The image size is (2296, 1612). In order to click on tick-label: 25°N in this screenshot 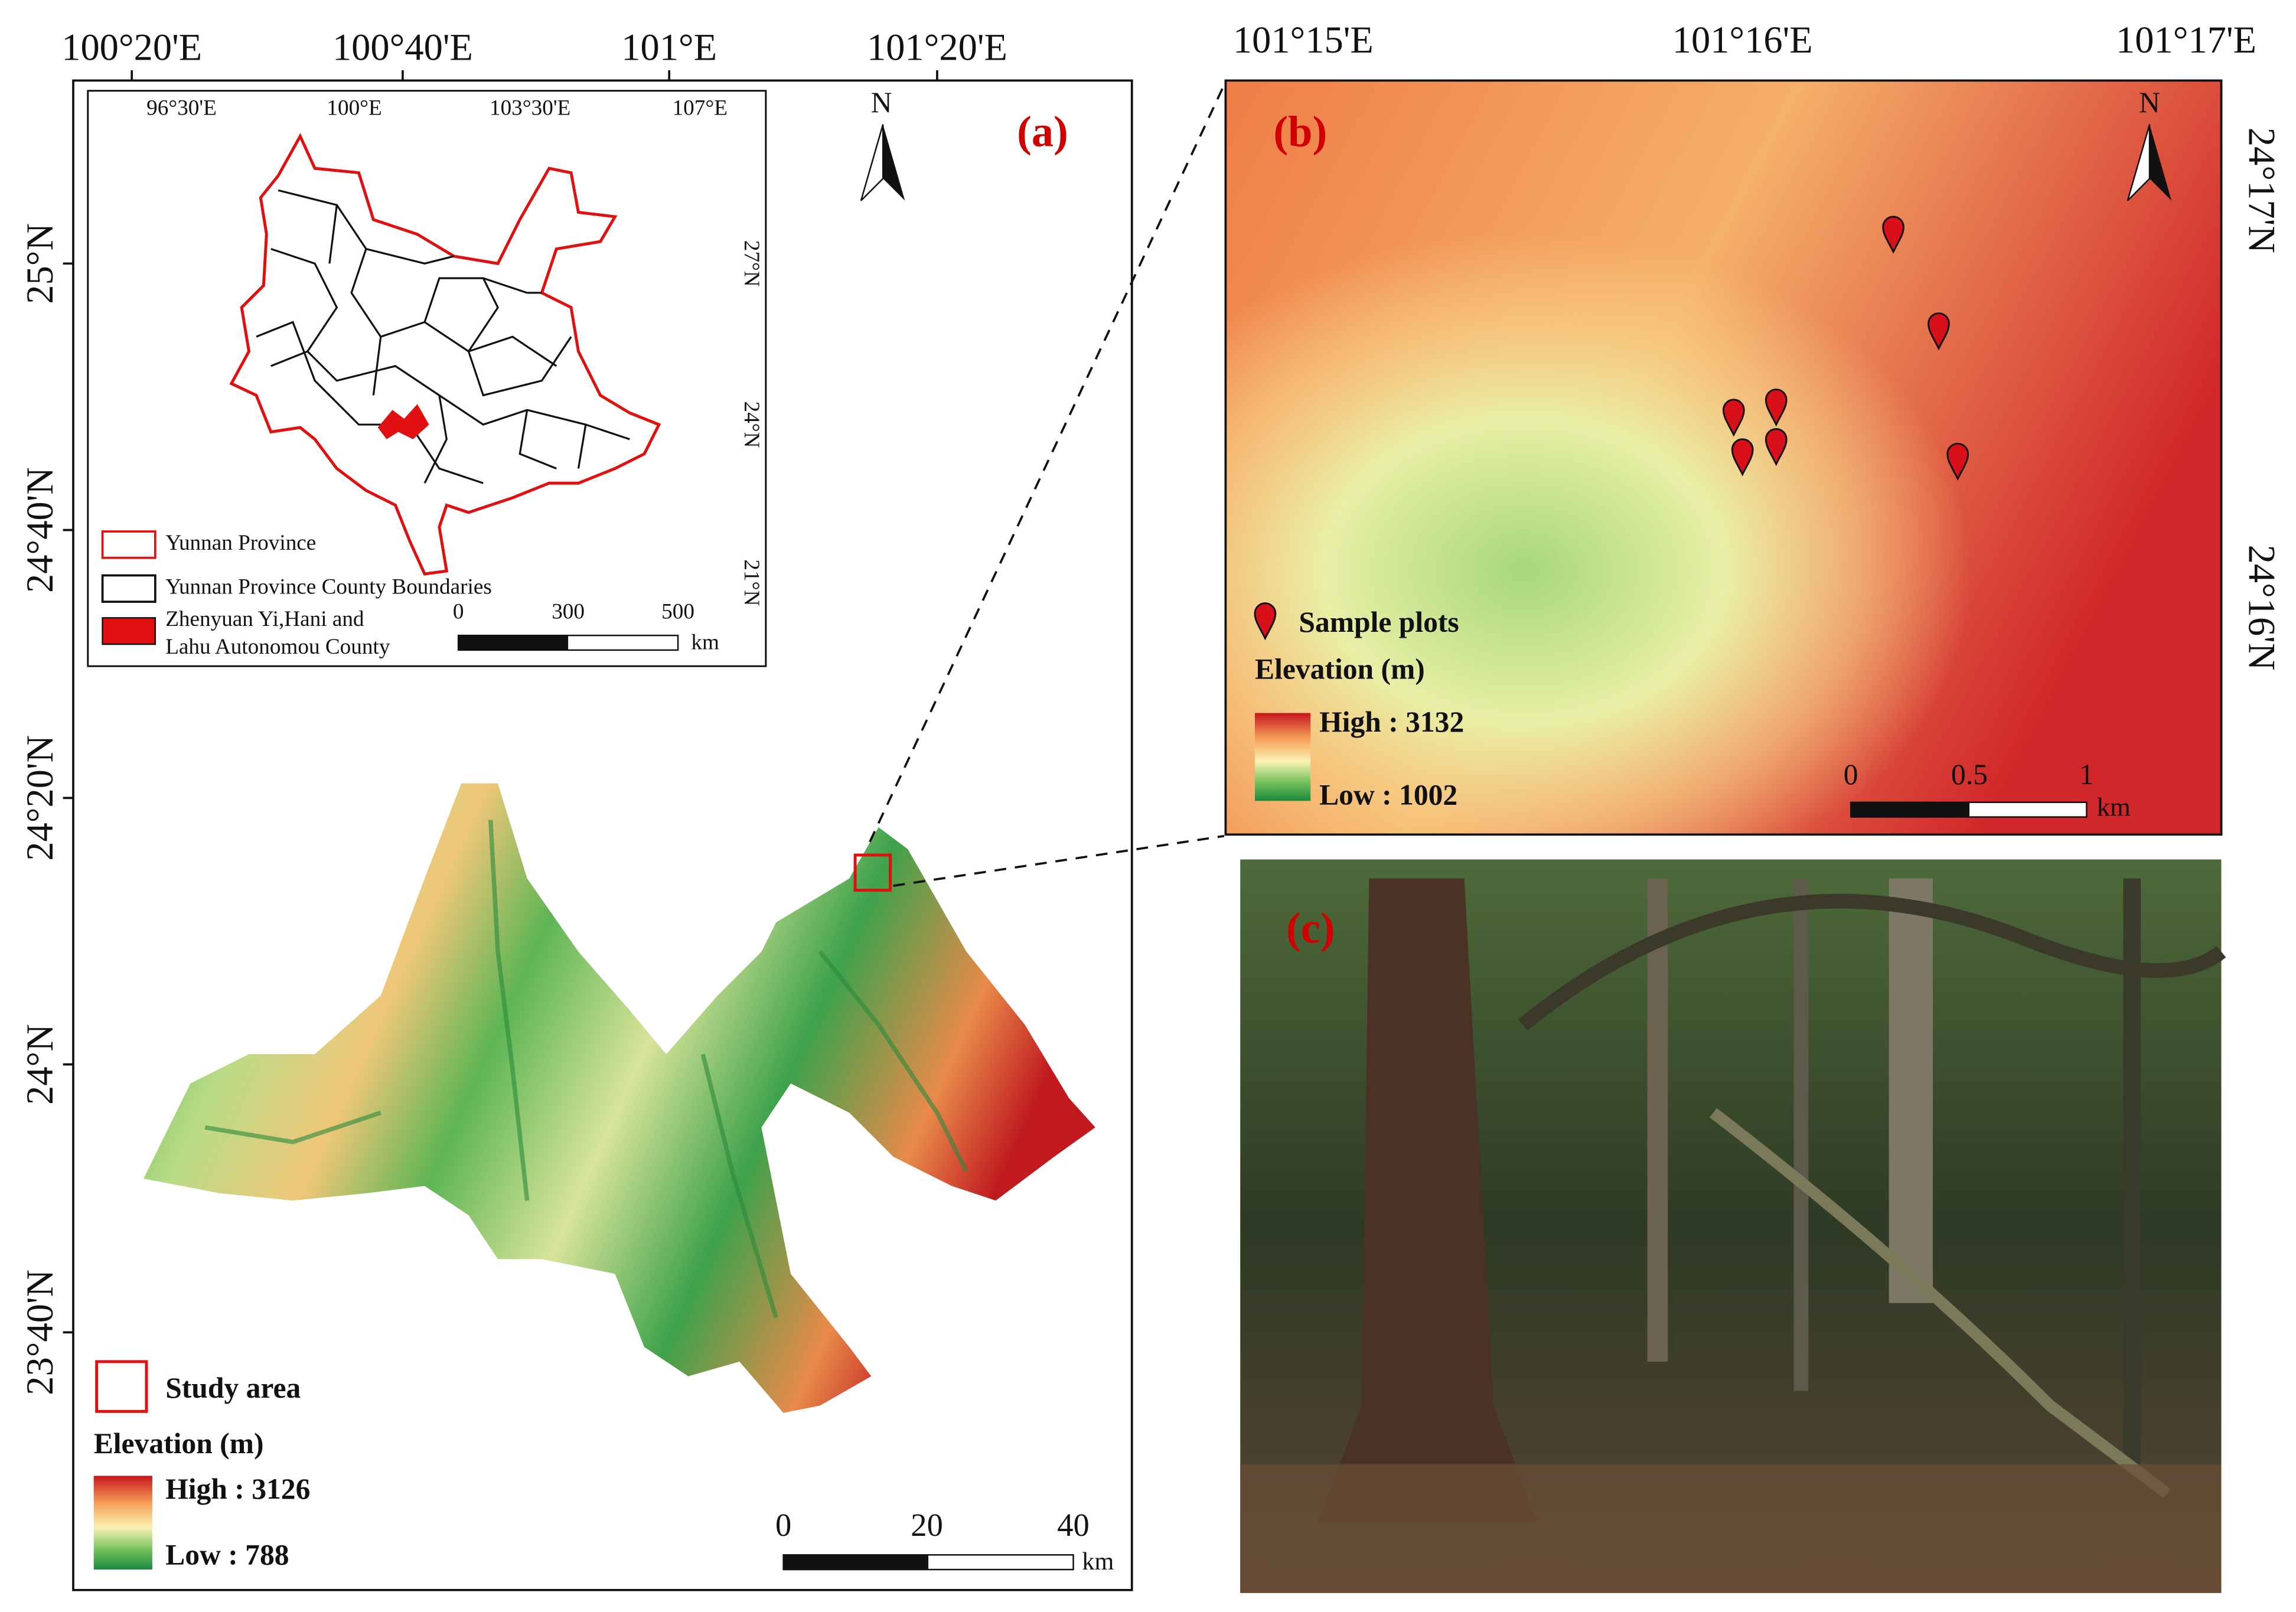, I will do `click(40, 263)`.